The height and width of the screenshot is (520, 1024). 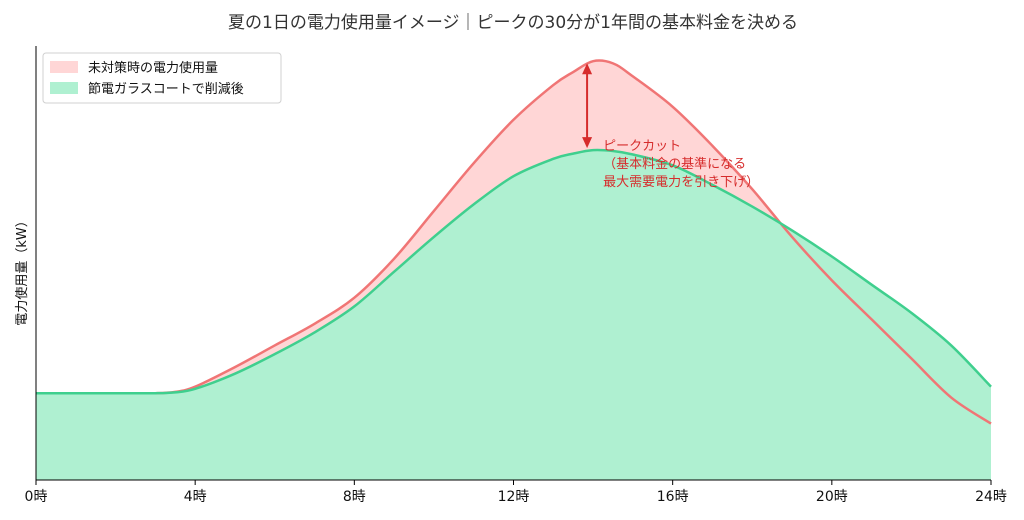 What do you see at coordinates (162, 78) in the screenshot?
I see `legend-box` at bounding box center [162, 78].